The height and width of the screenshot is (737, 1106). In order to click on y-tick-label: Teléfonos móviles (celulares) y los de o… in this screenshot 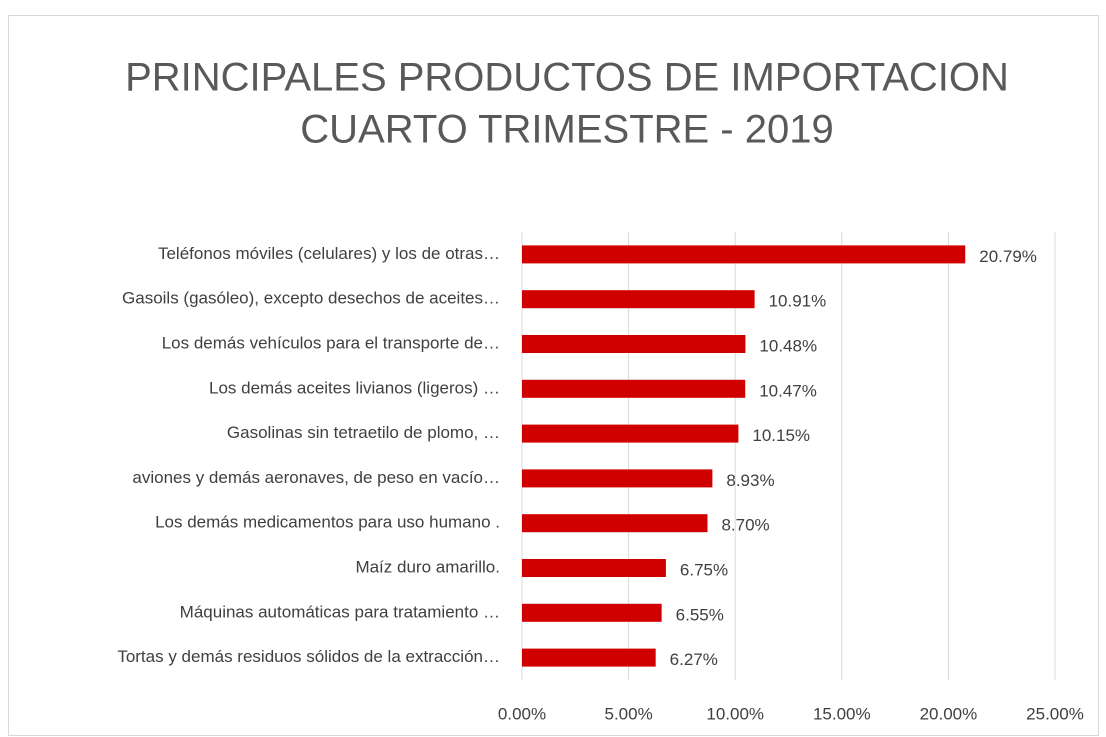, I will do `click(329, 253)`.